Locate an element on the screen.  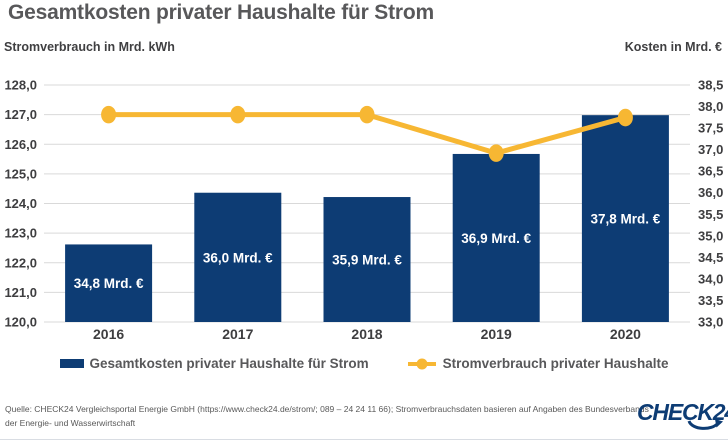
right-axis-tick-label: 38,0 is located at coordinates (710, 106).